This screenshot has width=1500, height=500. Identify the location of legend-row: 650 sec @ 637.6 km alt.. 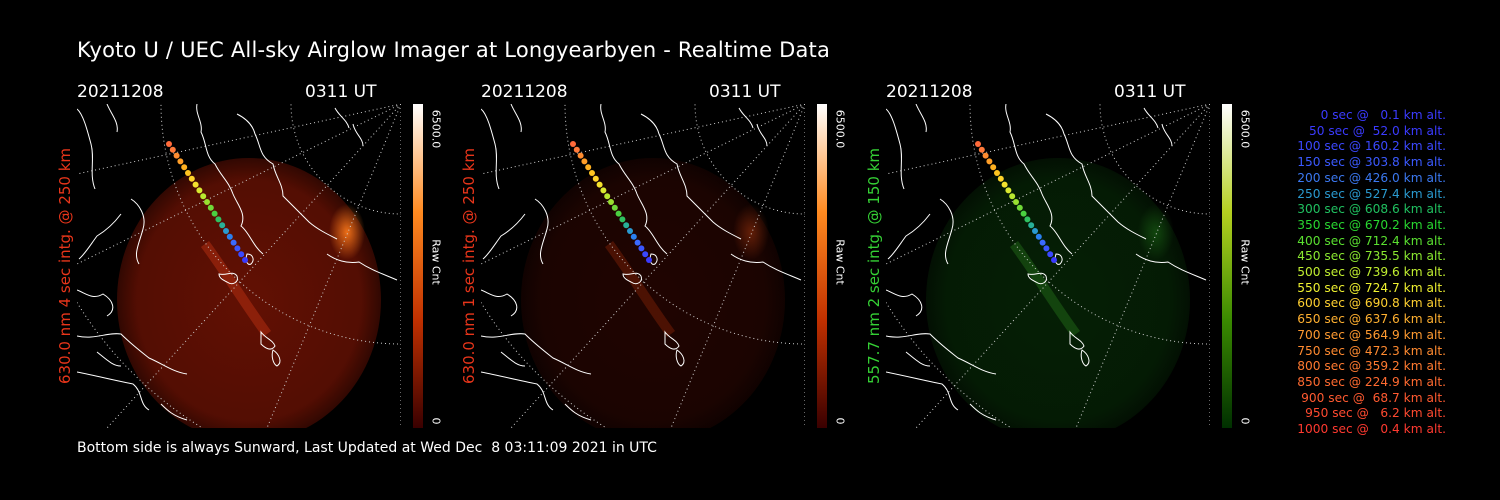
(1371, 319).